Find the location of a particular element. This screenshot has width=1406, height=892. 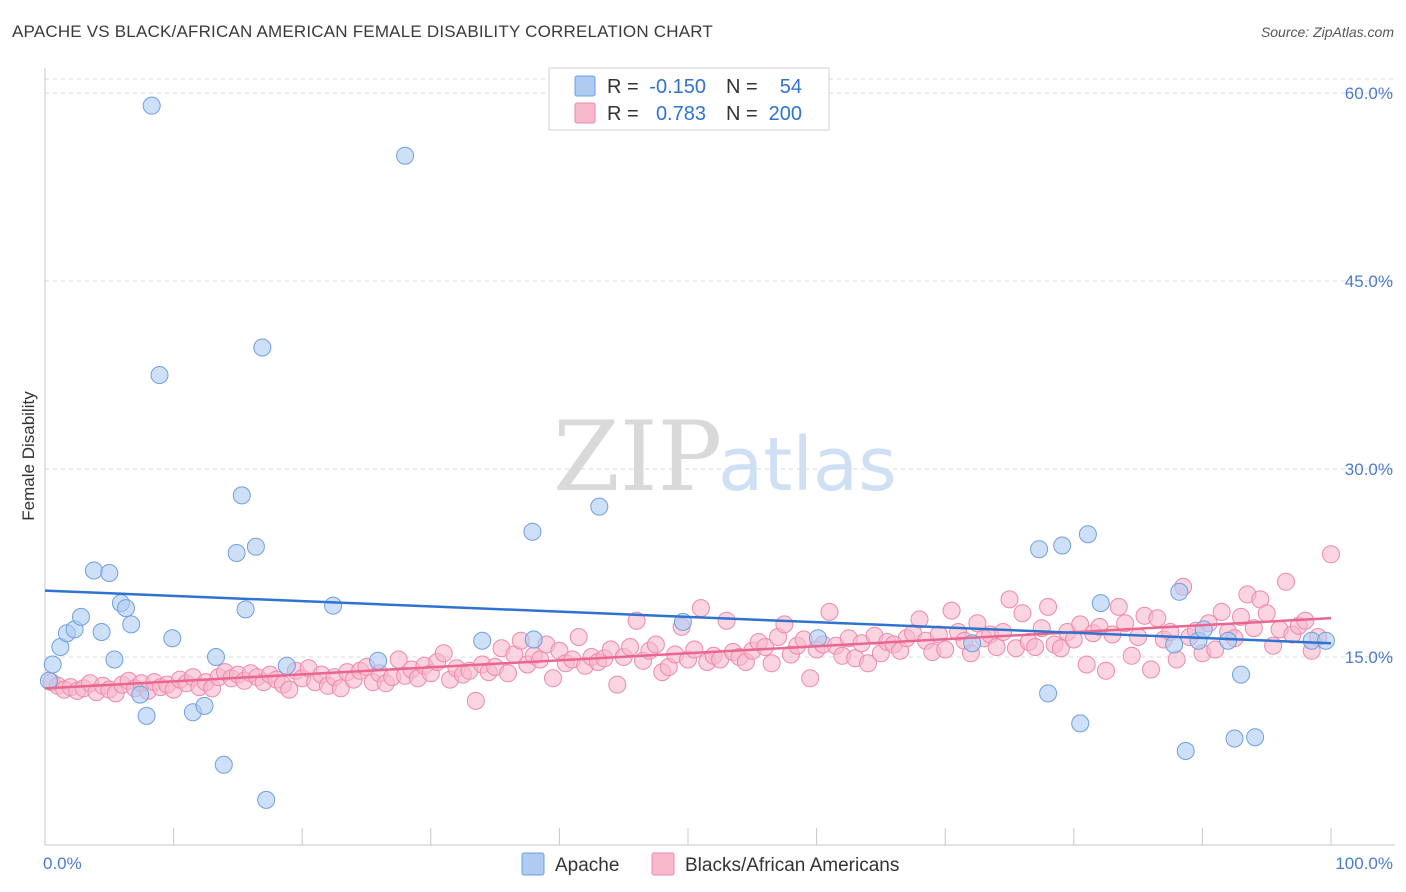

x-tick-label-min: 0.0% is located at coordinates (62, 863).